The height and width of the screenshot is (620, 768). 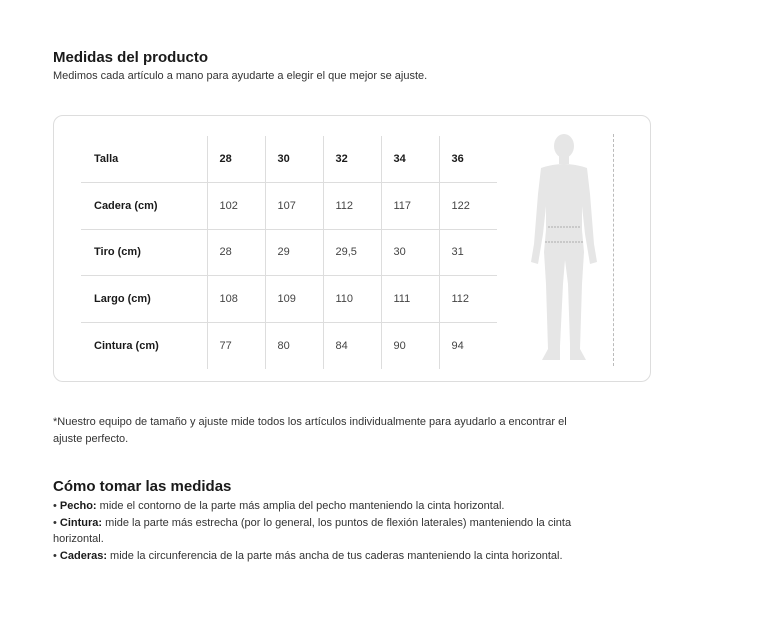 What do you see at coordinates (351, 252) in the screenshot?
I see `cell: 29,5` at bounding box center [351, 252].